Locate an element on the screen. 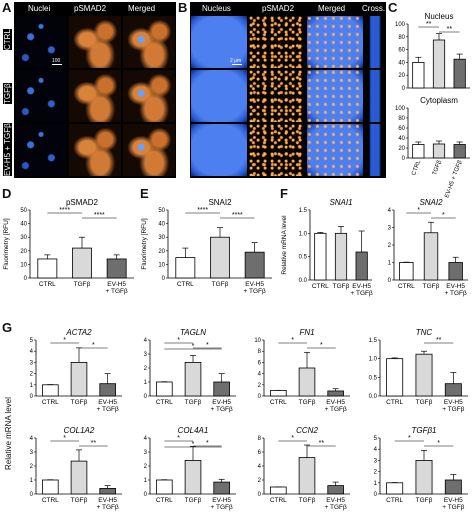  G-TAGLN-cat-2-0: EV-H5 is located at coordinates (221, 402).